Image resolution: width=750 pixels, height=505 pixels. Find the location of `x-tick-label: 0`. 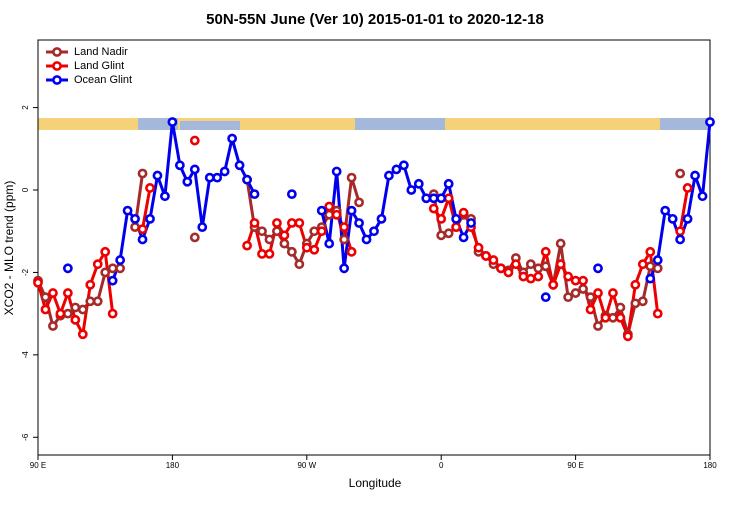

x-tick-label: 0 is located at coordinates (441, 465).